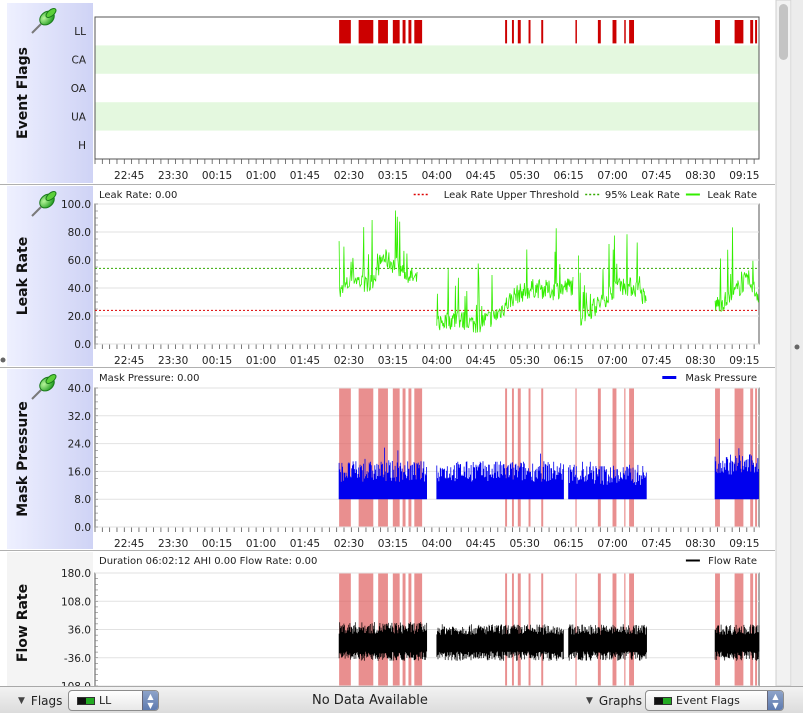  What do you see at coordinates (3, 360) in the screenshot?
I see `splitter-handle-left-icon` at bounding box center [3, 360].